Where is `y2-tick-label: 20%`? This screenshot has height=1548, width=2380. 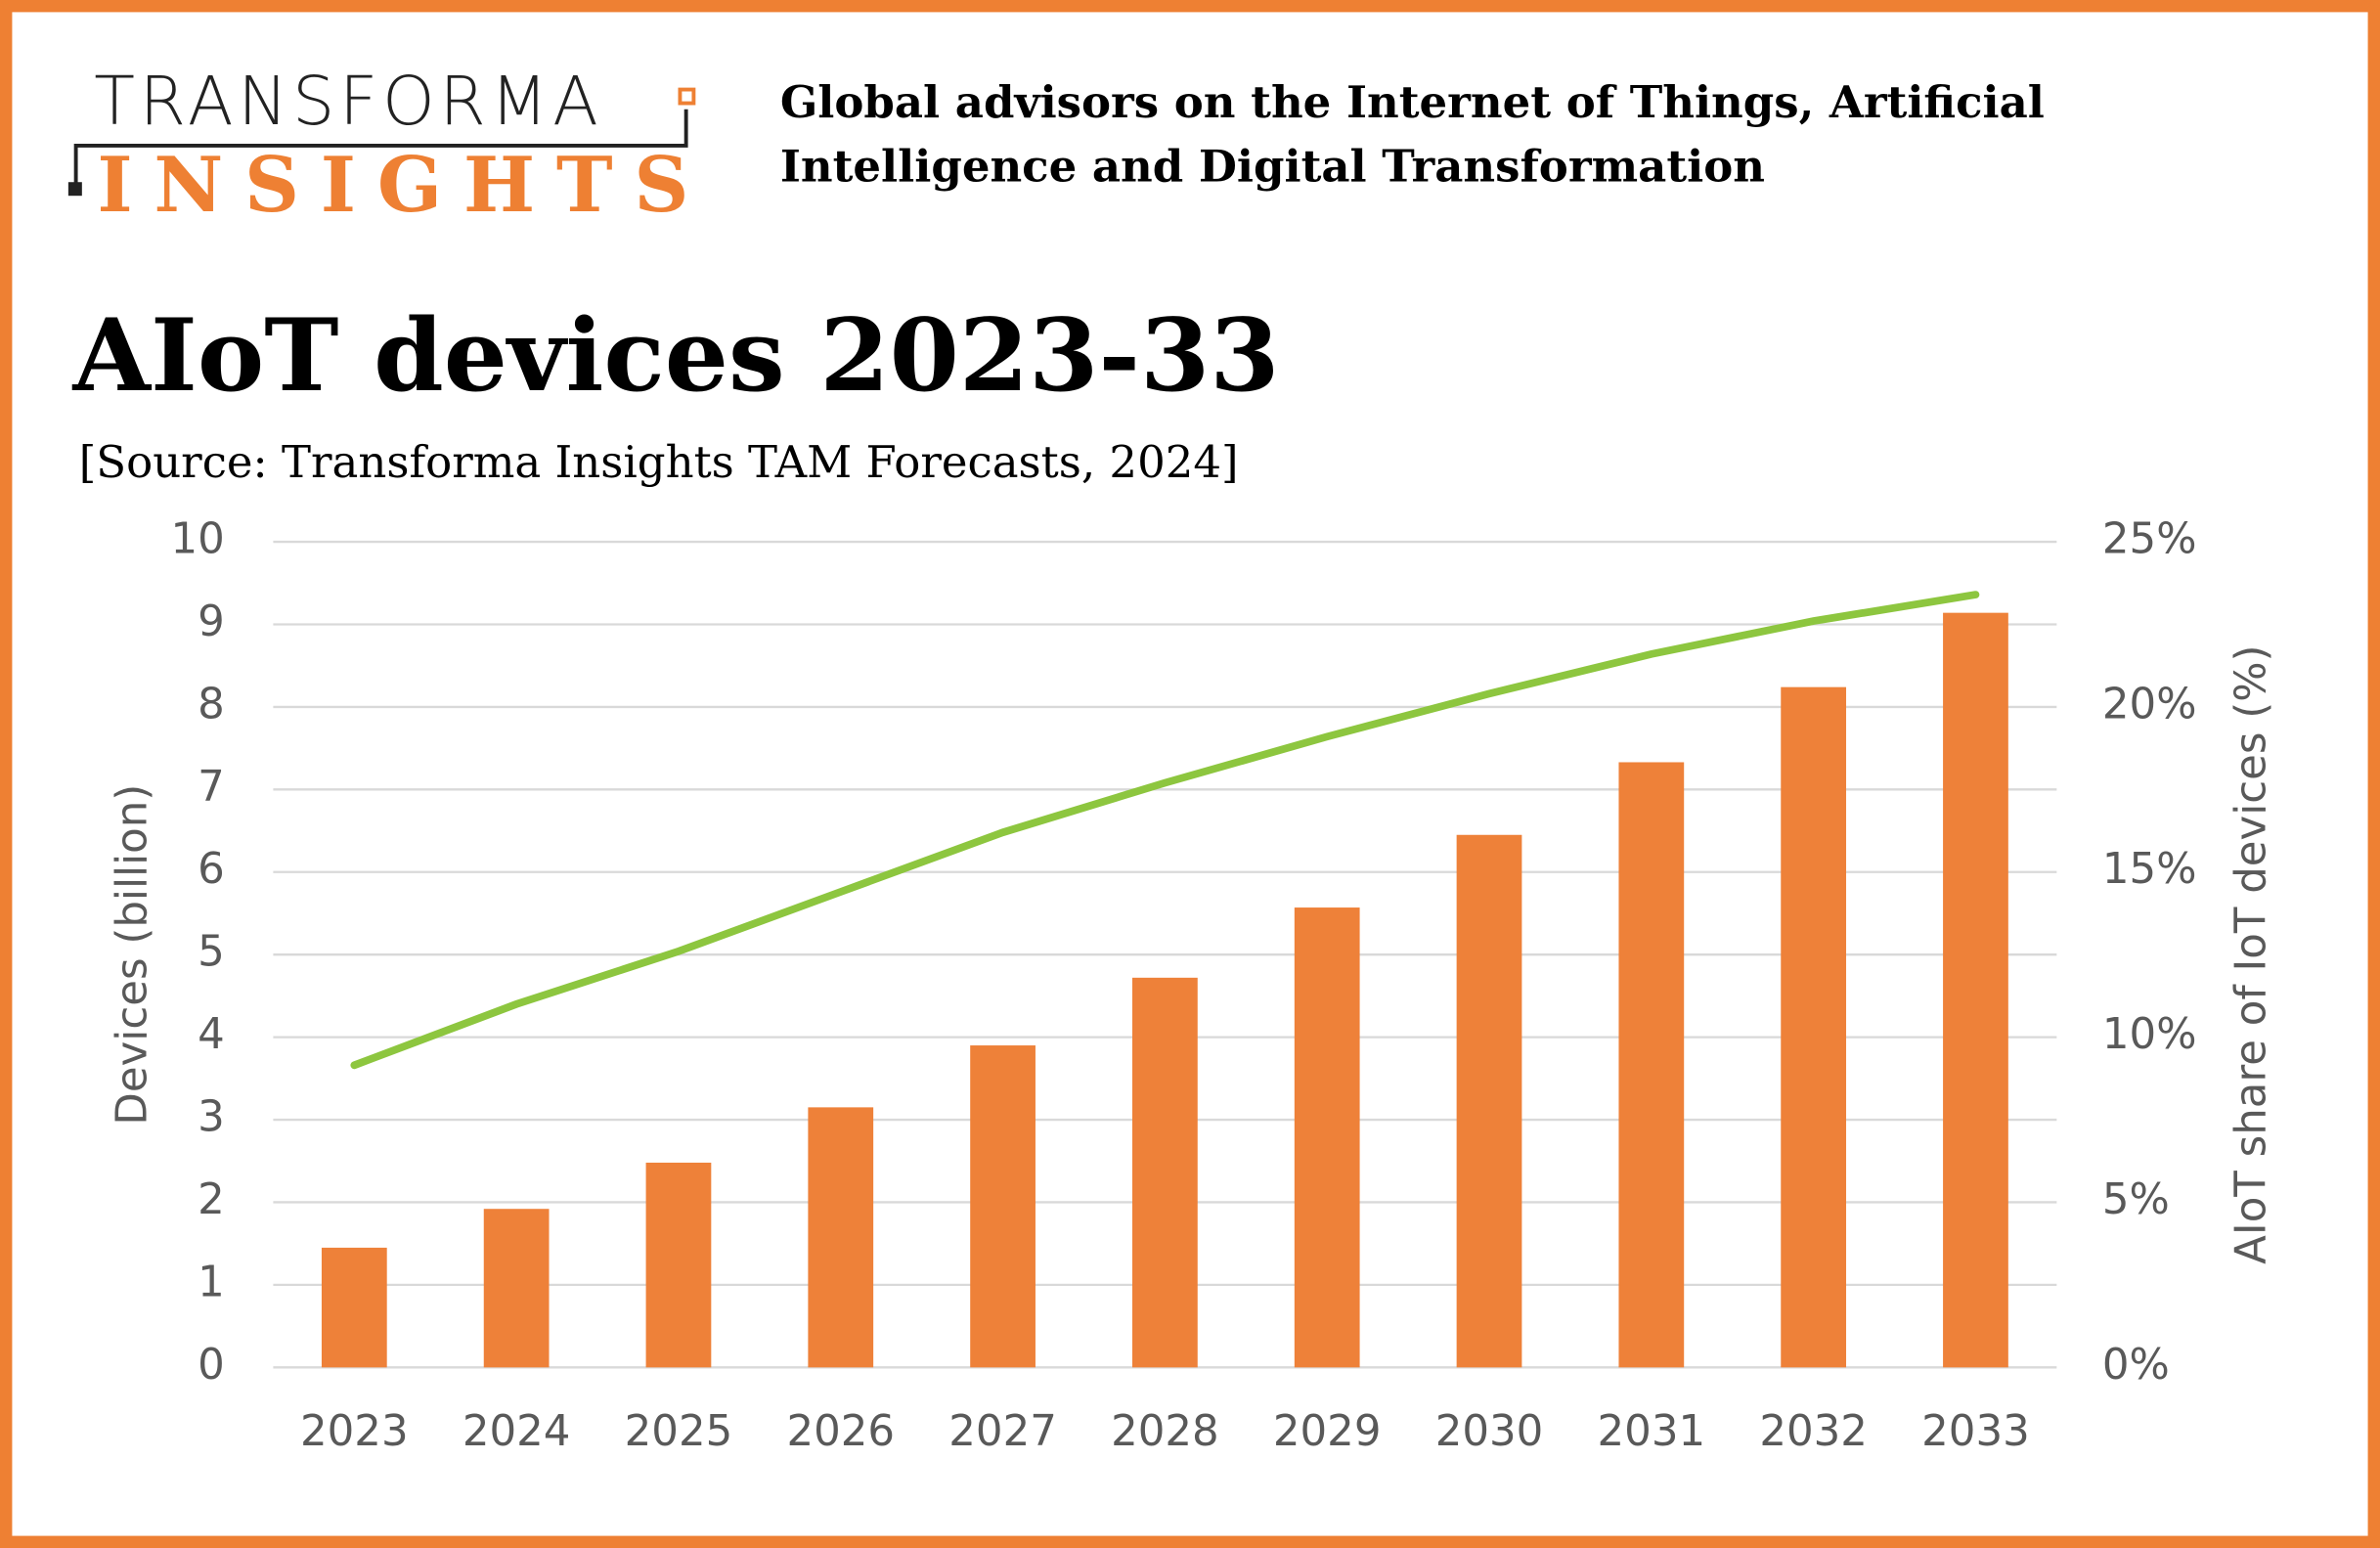 y2-tick-label: 20% is located at coordinates (2149, 704).